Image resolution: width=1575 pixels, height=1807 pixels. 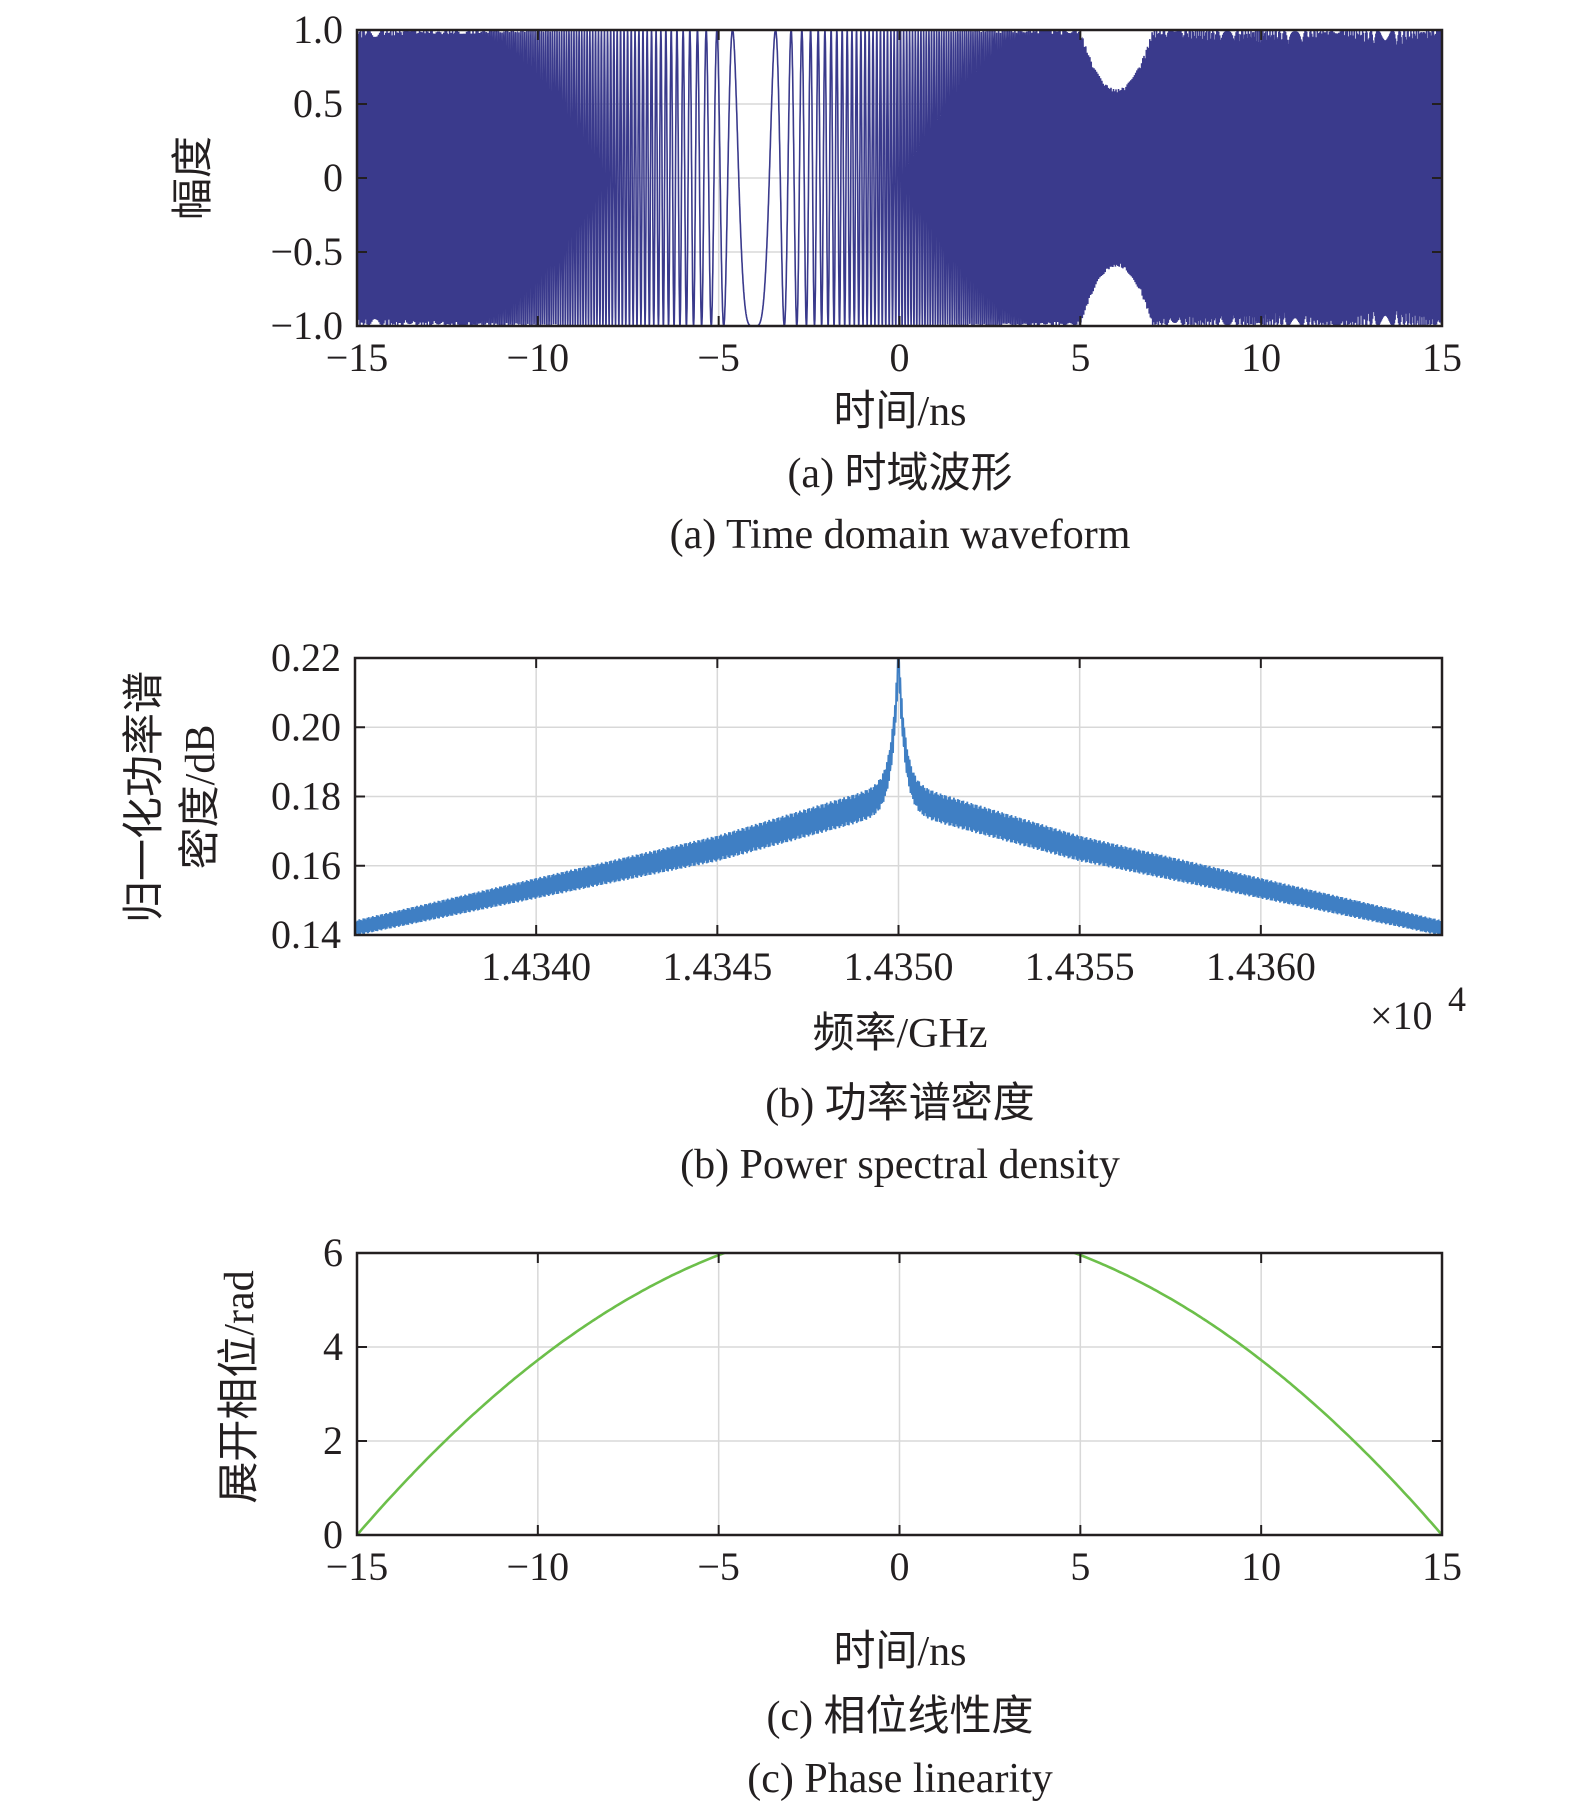 What do you see at coordinates (239, 1386) in the screenshot?
I see `panel-c-ylabel: 展开相位/rad` at bounding box center [239, 1386].